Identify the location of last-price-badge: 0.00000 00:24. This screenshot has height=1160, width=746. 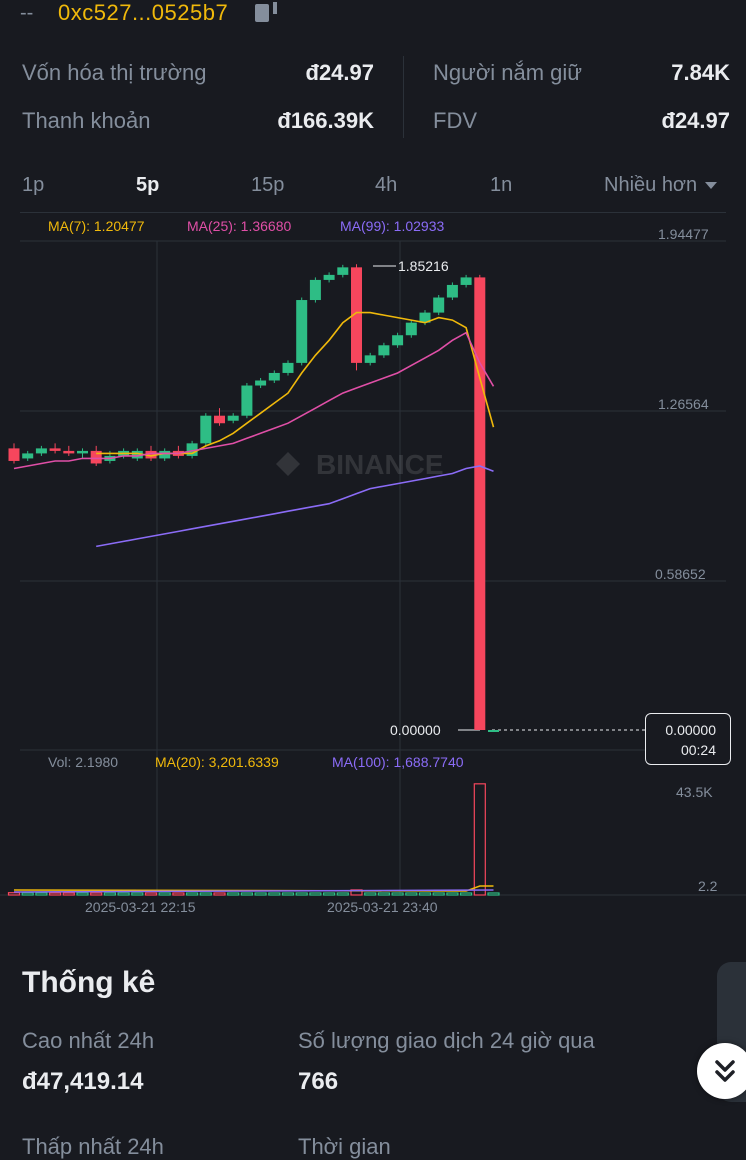
(688, 739).